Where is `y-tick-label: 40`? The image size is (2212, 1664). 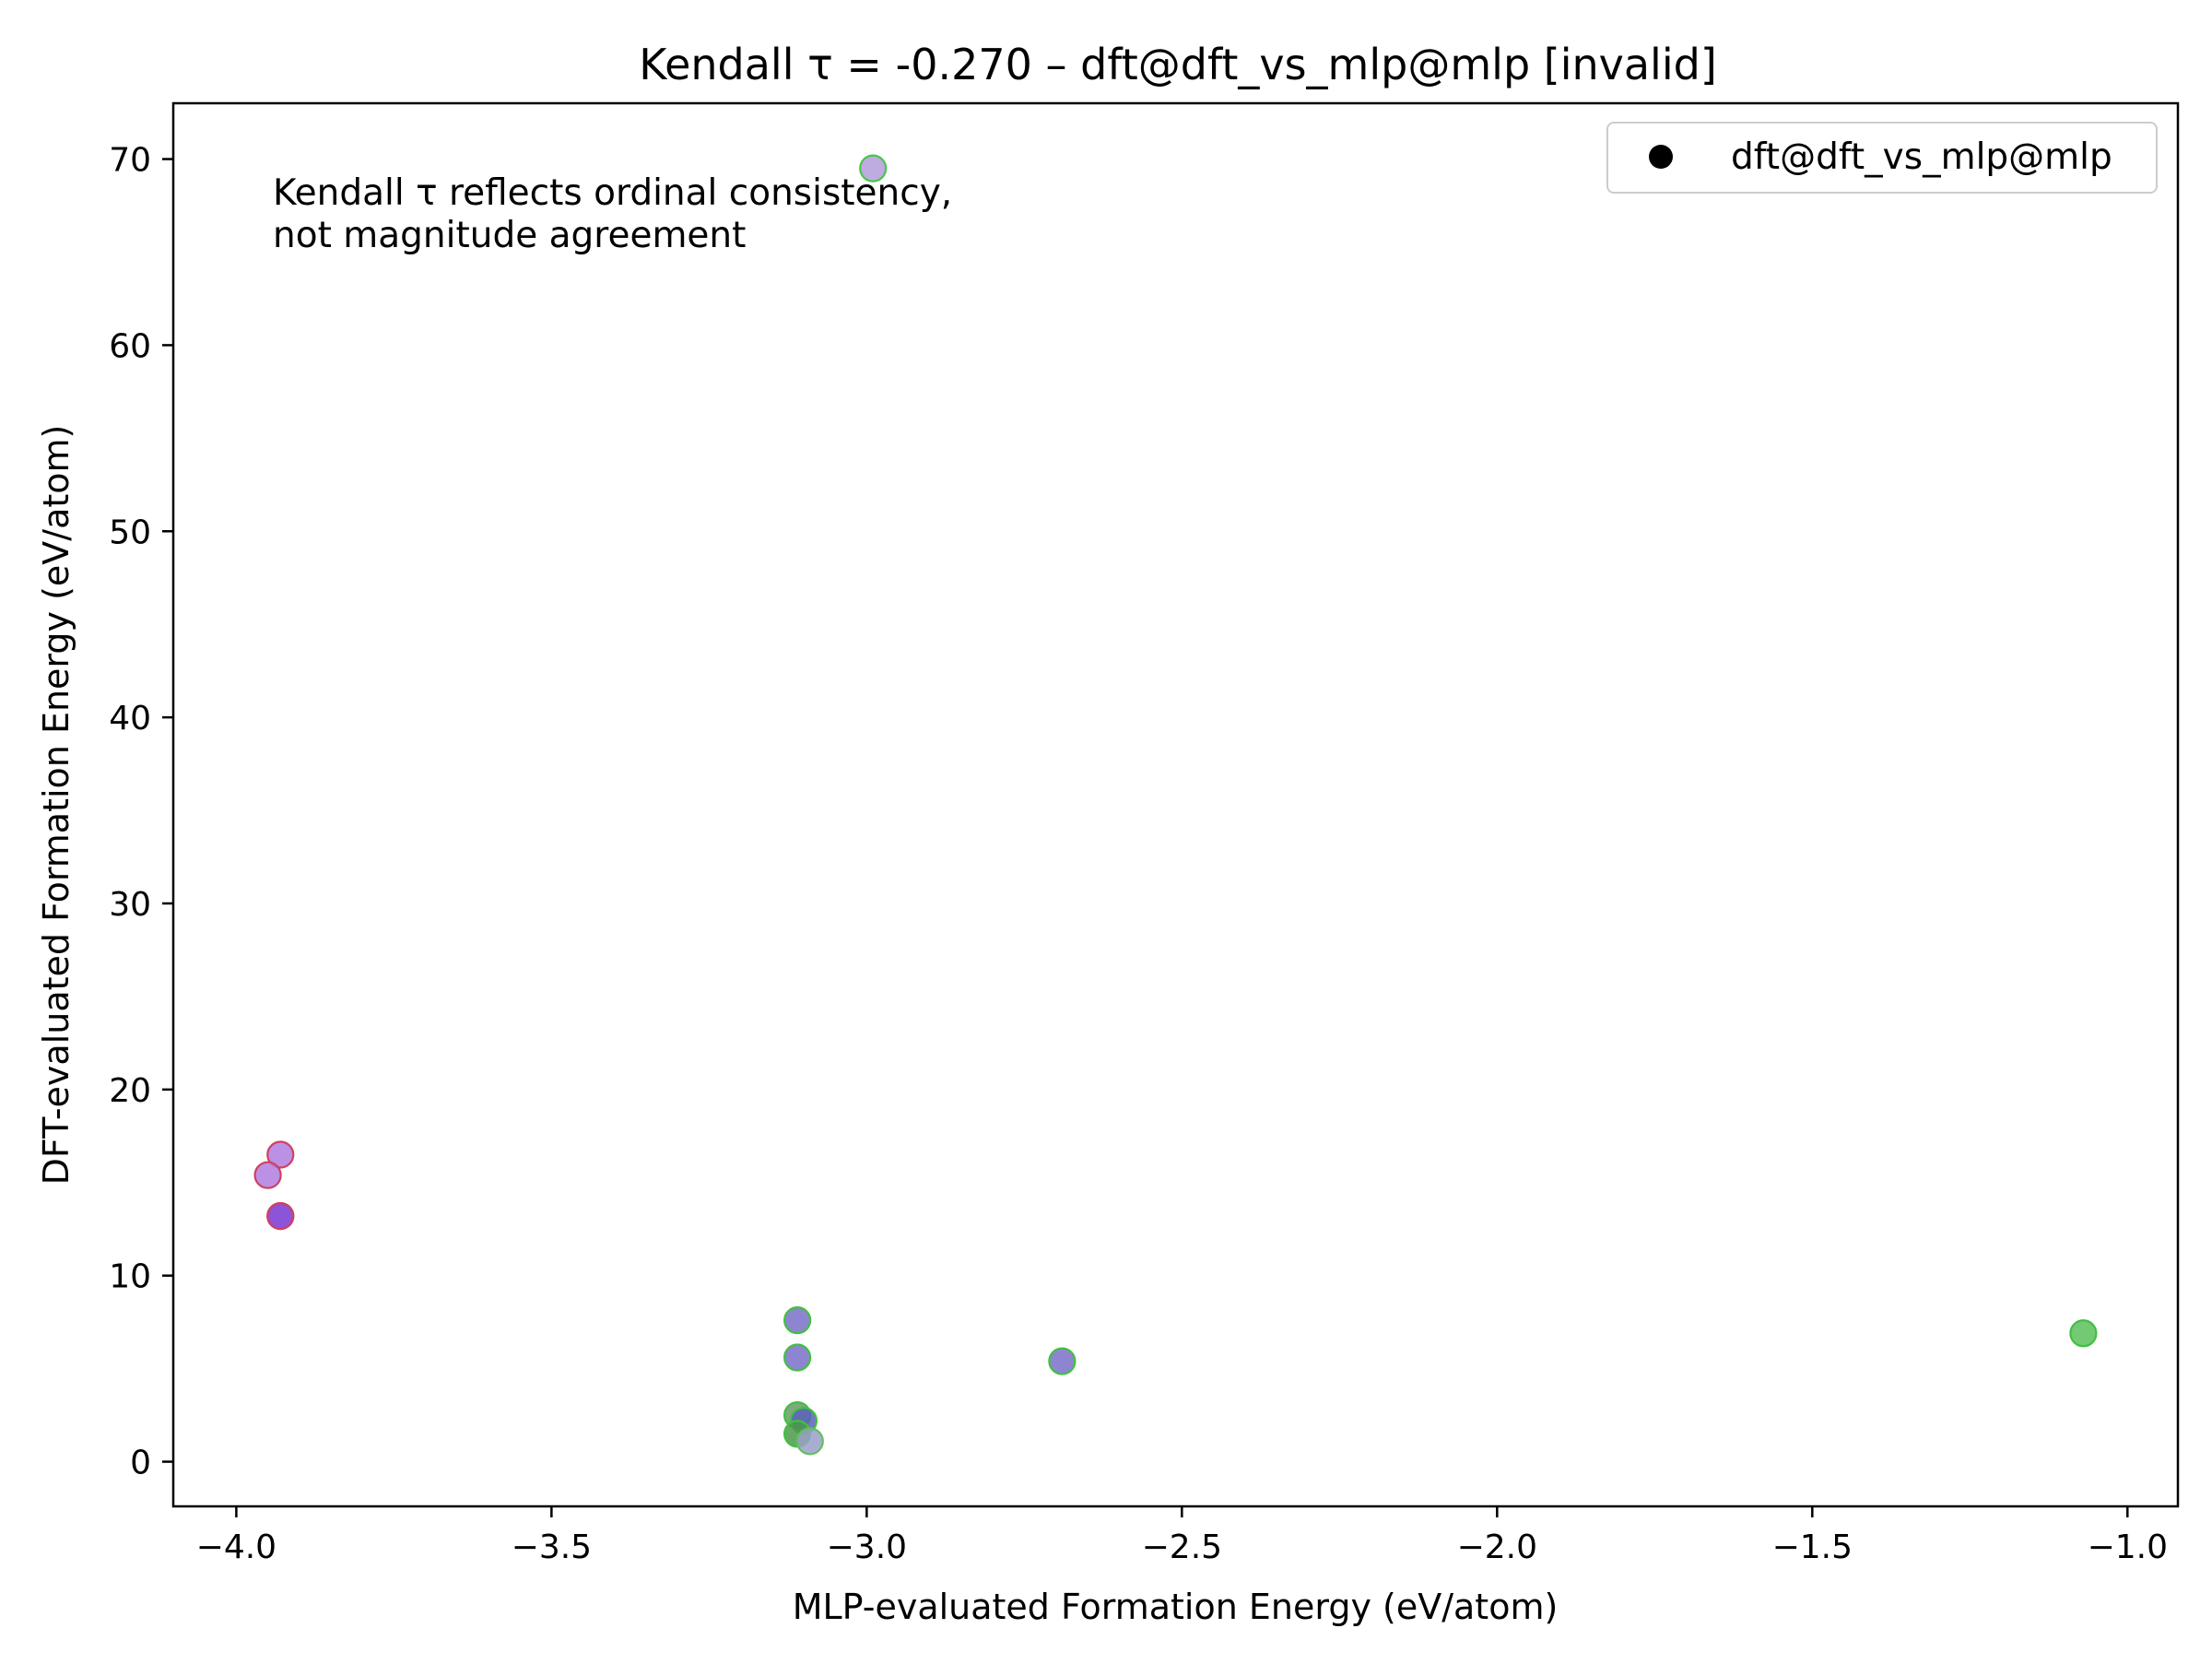 y-tick-label: 40 is located at coordinates (130, 719).